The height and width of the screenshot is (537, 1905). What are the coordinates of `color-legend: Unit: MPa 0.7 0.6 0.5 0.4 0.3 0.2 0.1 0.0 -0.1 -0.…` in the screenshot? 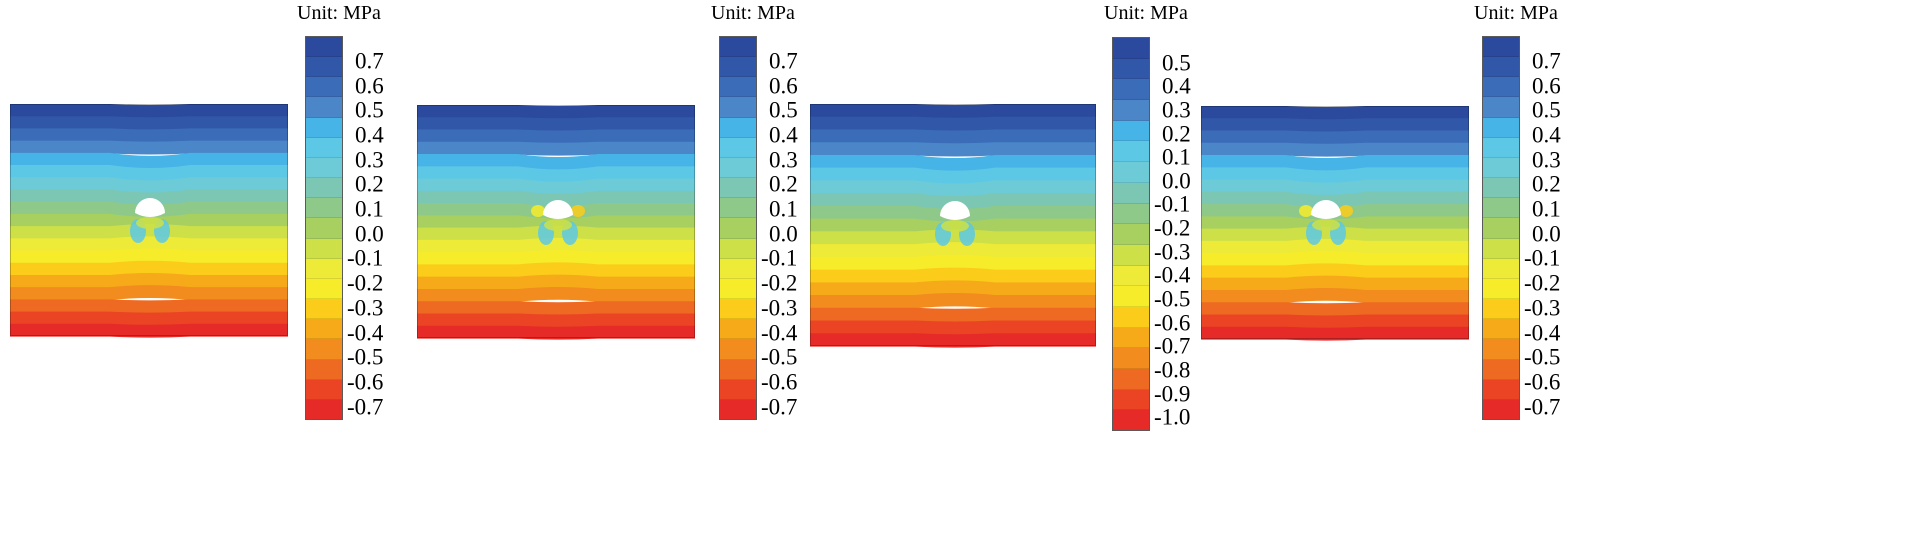 It's located at (1533, 268).